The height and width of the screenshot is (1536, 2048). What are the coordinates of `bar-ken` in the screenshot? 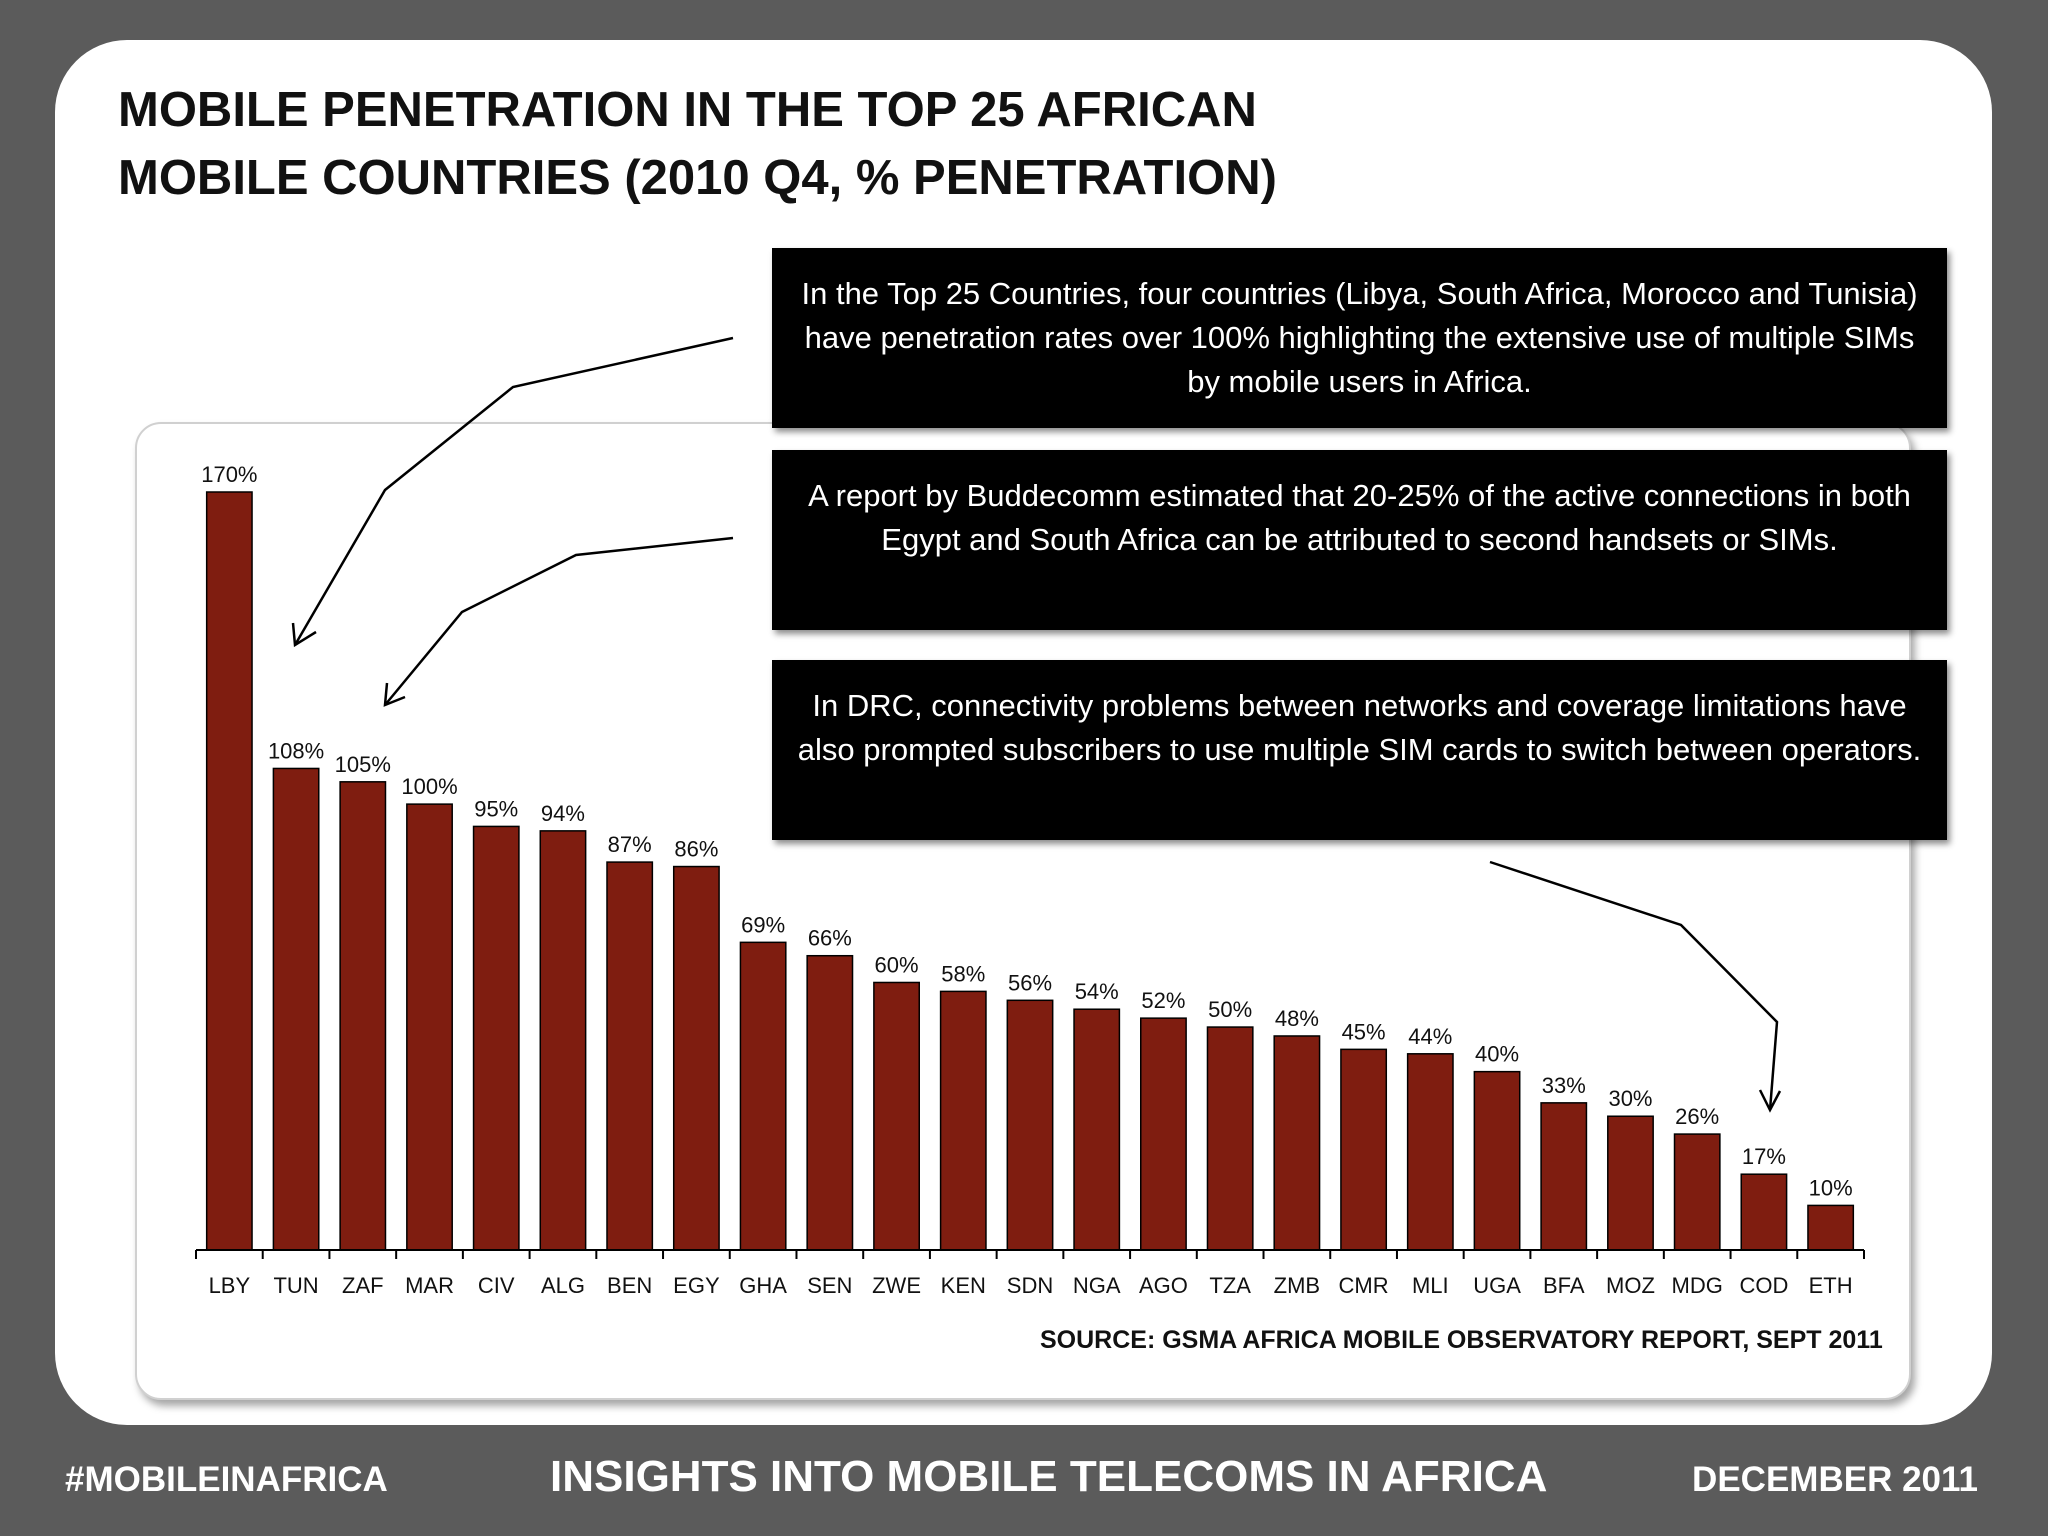 It's located at (963, 1120).